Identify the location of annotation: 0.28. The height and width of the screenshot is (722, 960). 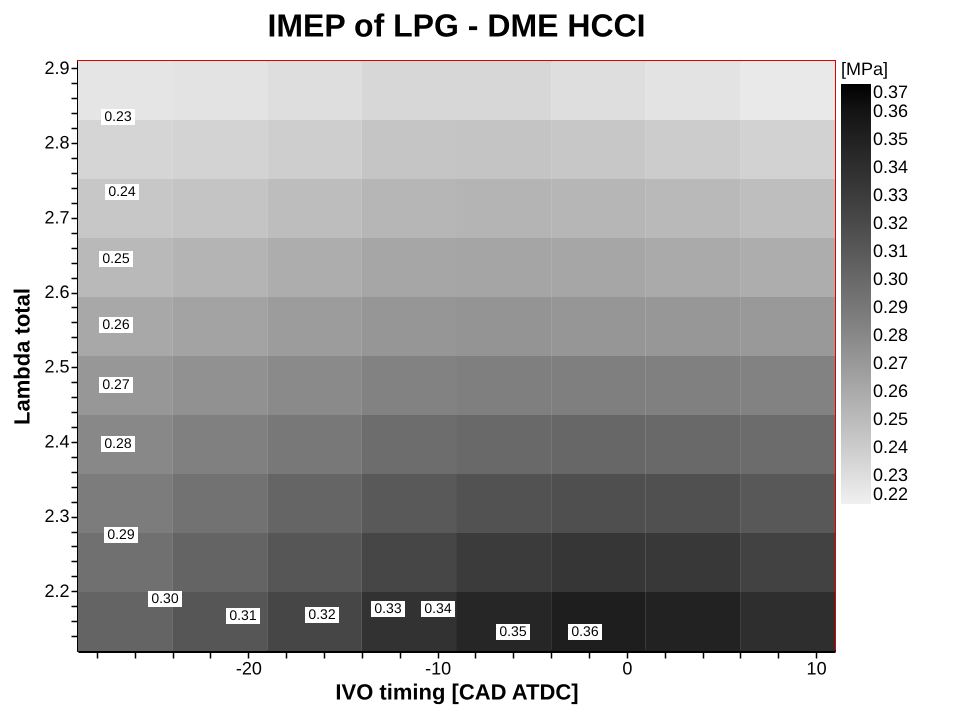
(118, 443).